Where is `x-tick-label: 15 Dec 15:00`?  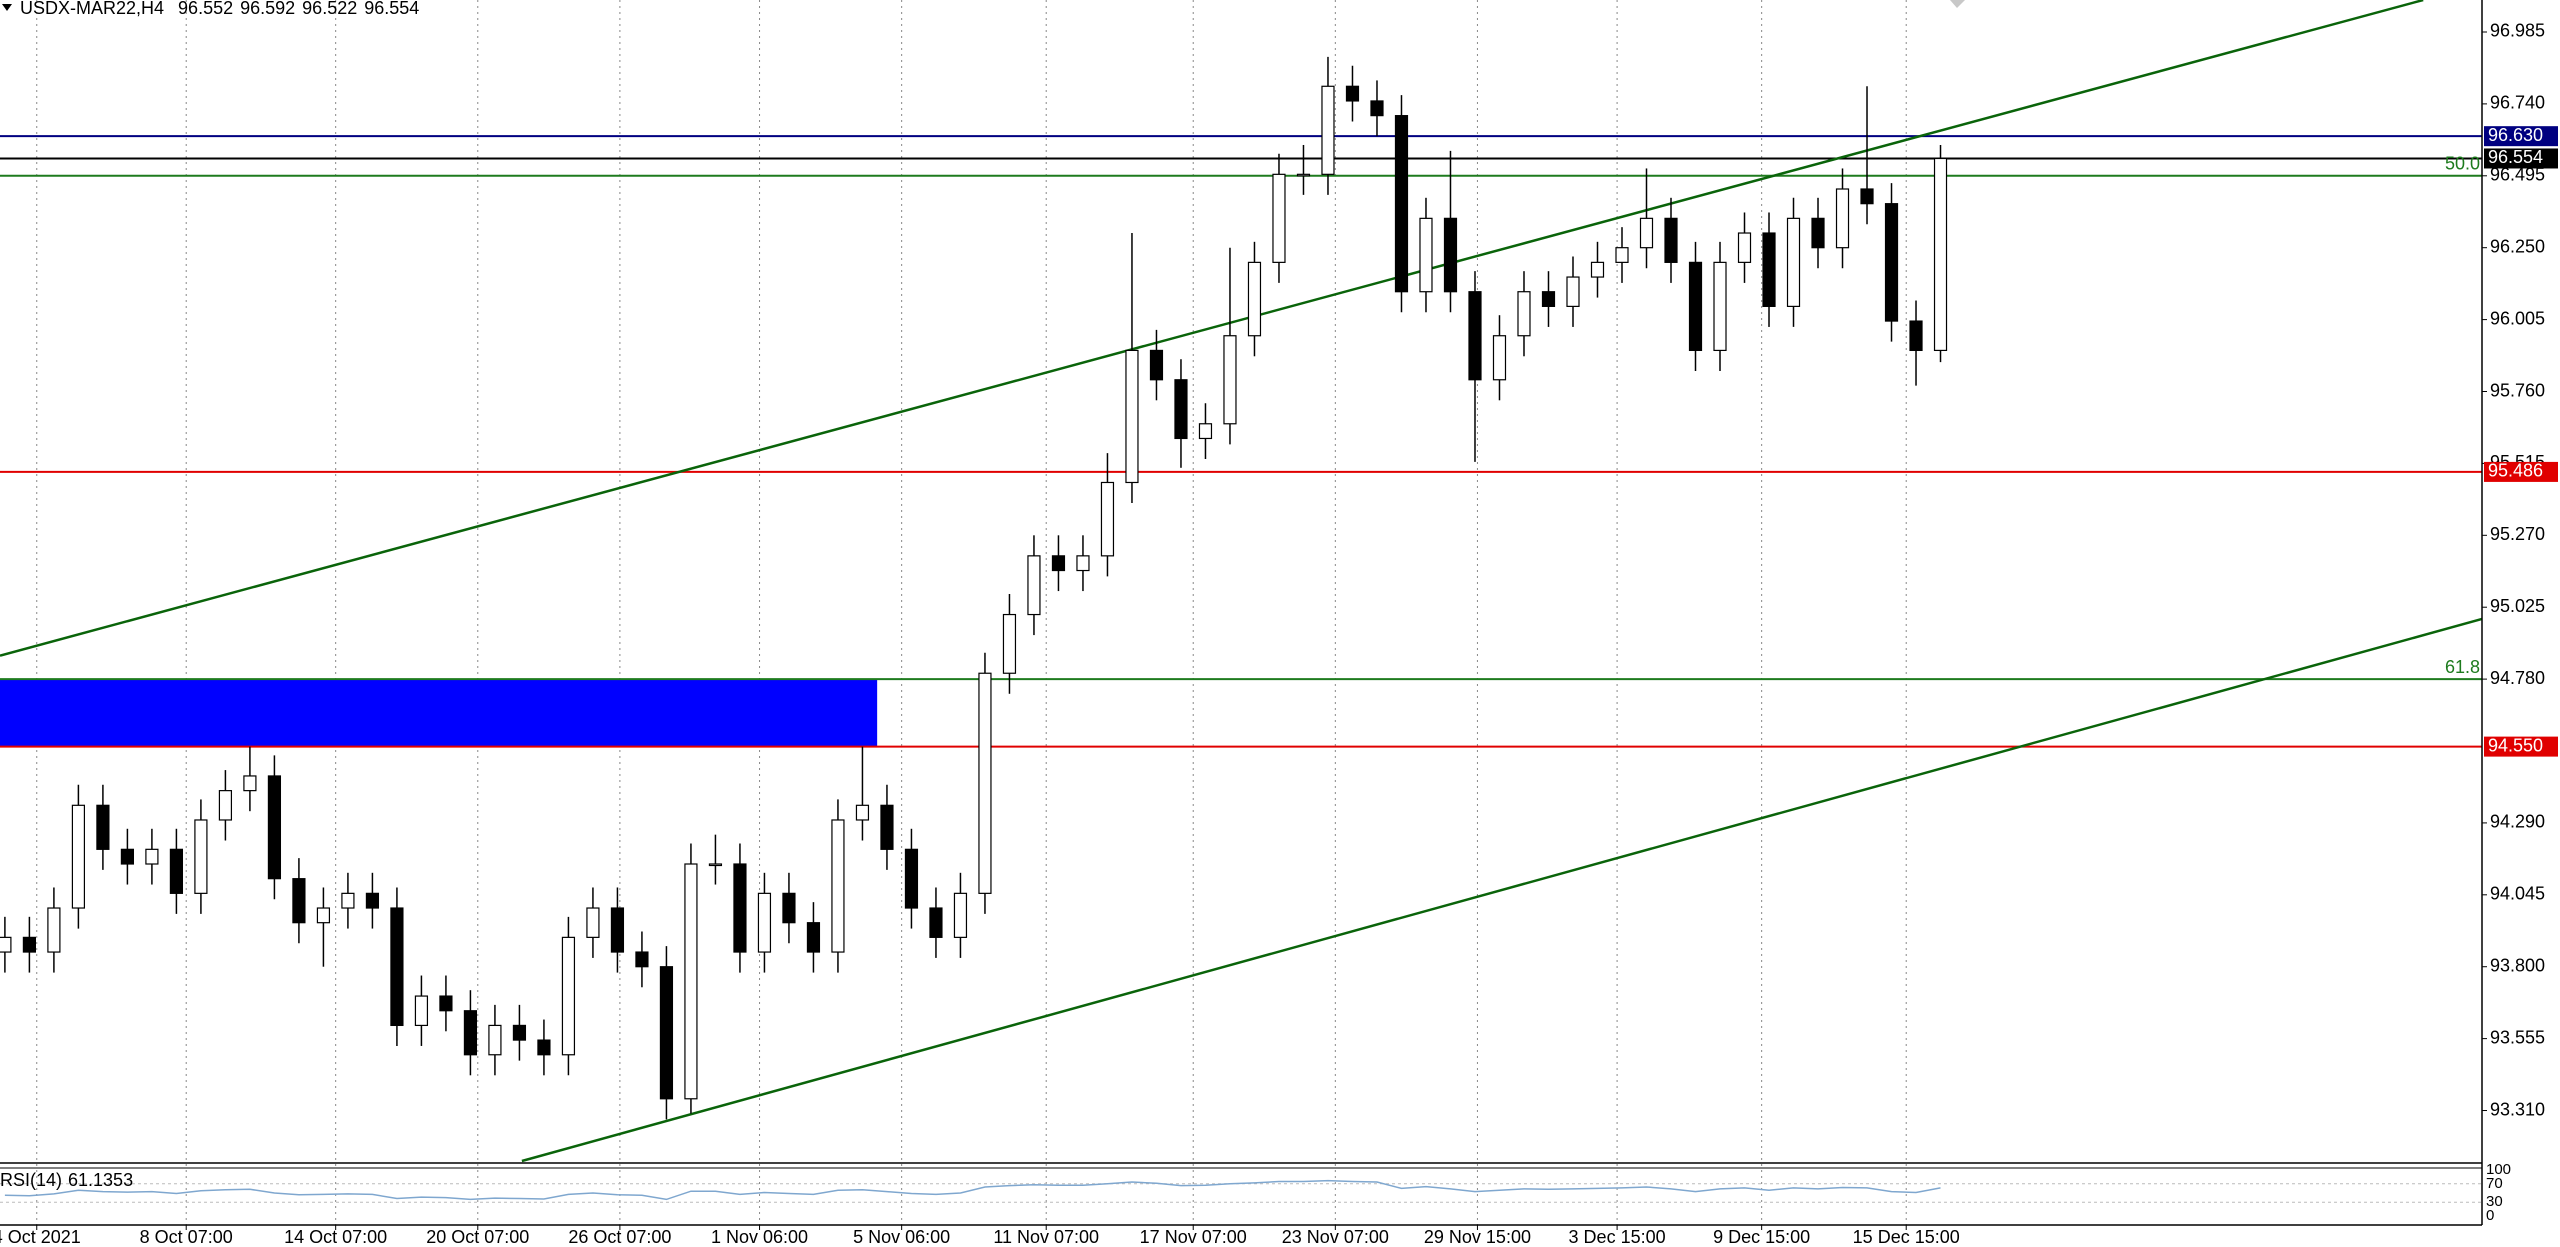
x-tick-label: 15 Dec 15:00 is located at coordinates (1906, 1237).